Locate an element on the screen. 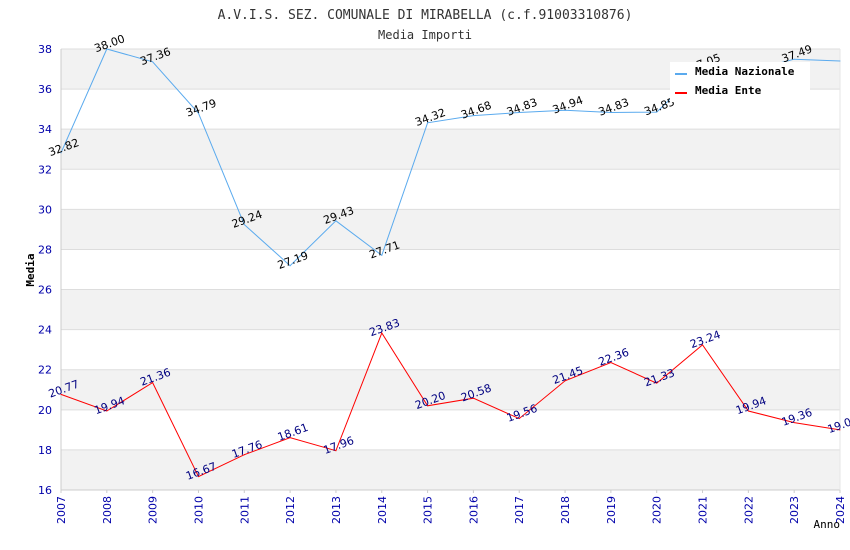 This screenshot has height=550, width=850. legend-box is located at coordinates (740, 82).